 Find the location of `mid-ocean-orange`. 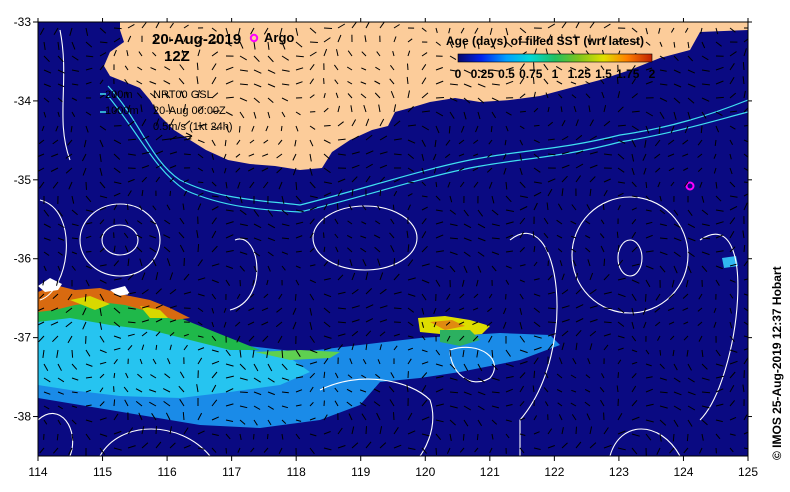

mid-ocean-orange is located at coordinates (447, 325).